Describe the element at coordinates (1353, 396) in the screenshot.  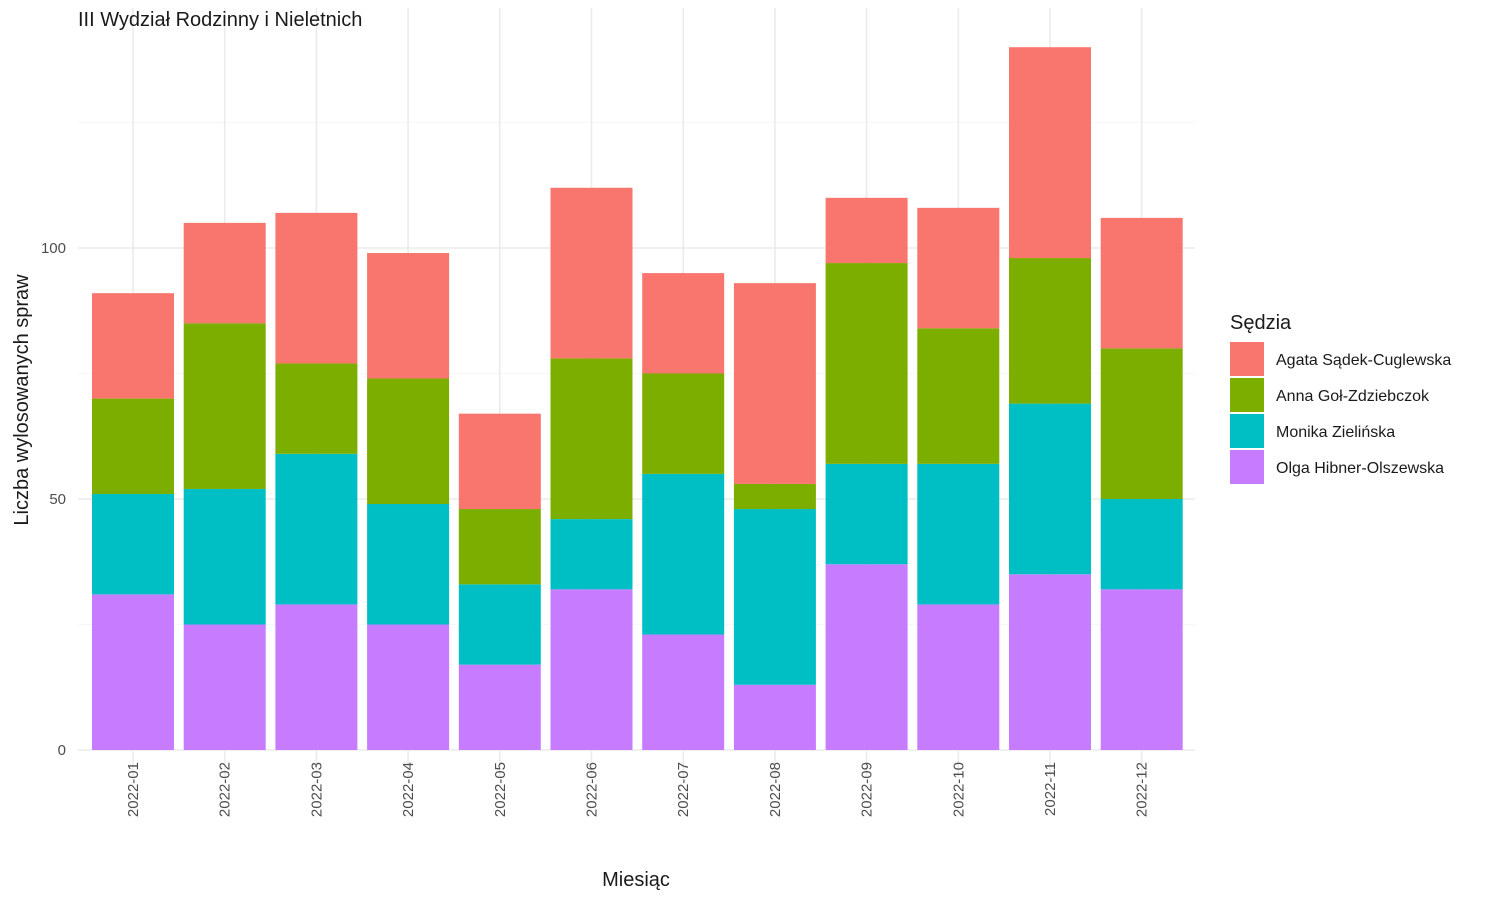
I see `legend-label-anna-go-zdziebczok: Anna Goł-Zdziebczok` at that location.